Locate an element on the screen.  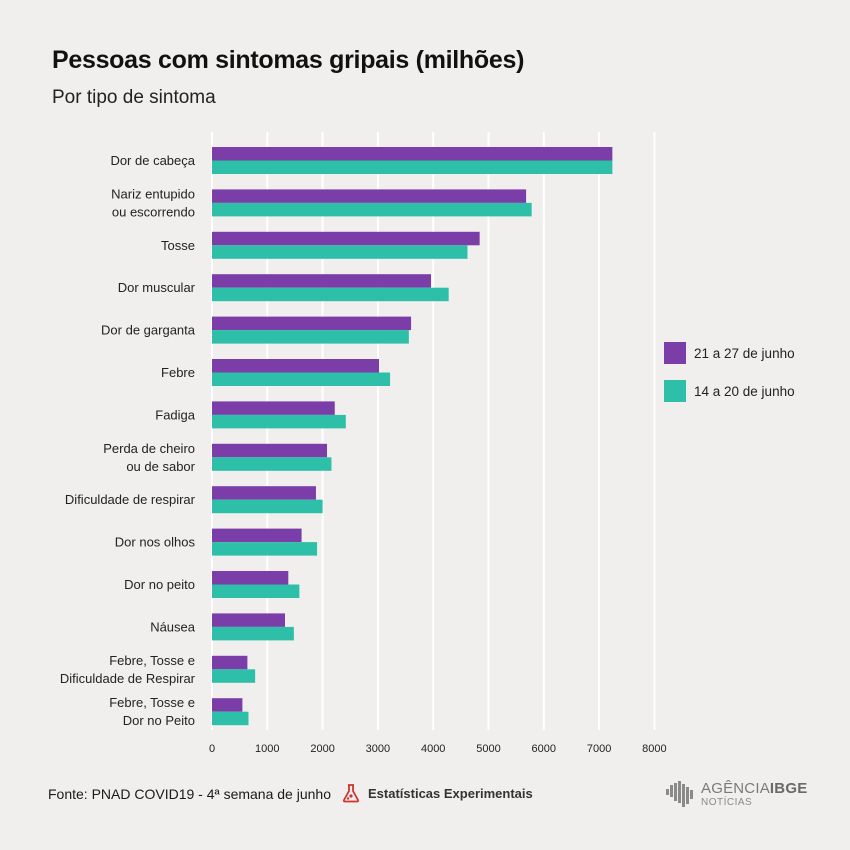
category-label: Fadiga is located at coordinates (175, 414).